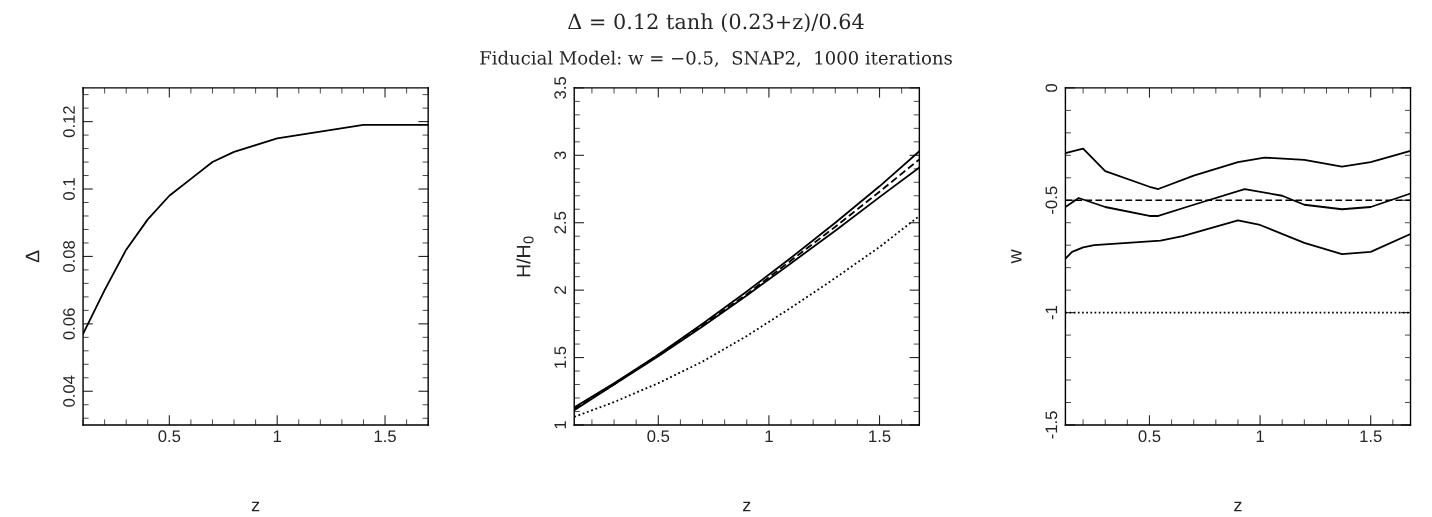  What do you see at coordinates (69, 256) in the screenshot?
I see `y-tick-label: 0.08` at bounding box center [69, 256].